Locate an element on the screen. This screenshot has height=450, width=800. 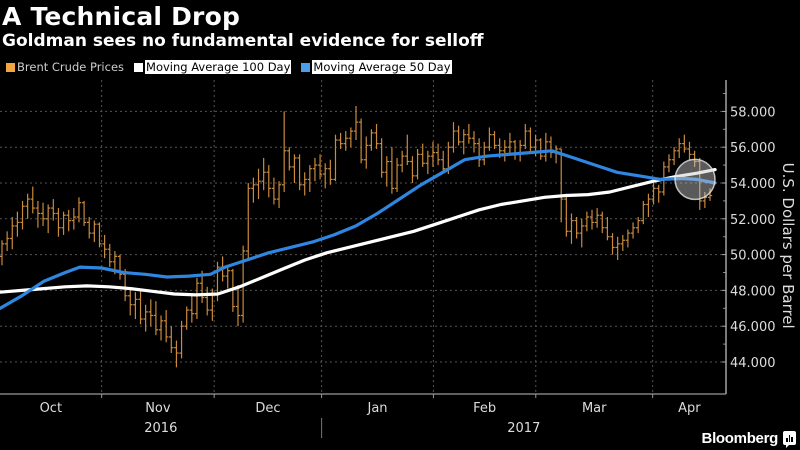
bloomberg-logo-text: Bloomberg is located at coordinates (740, 438).